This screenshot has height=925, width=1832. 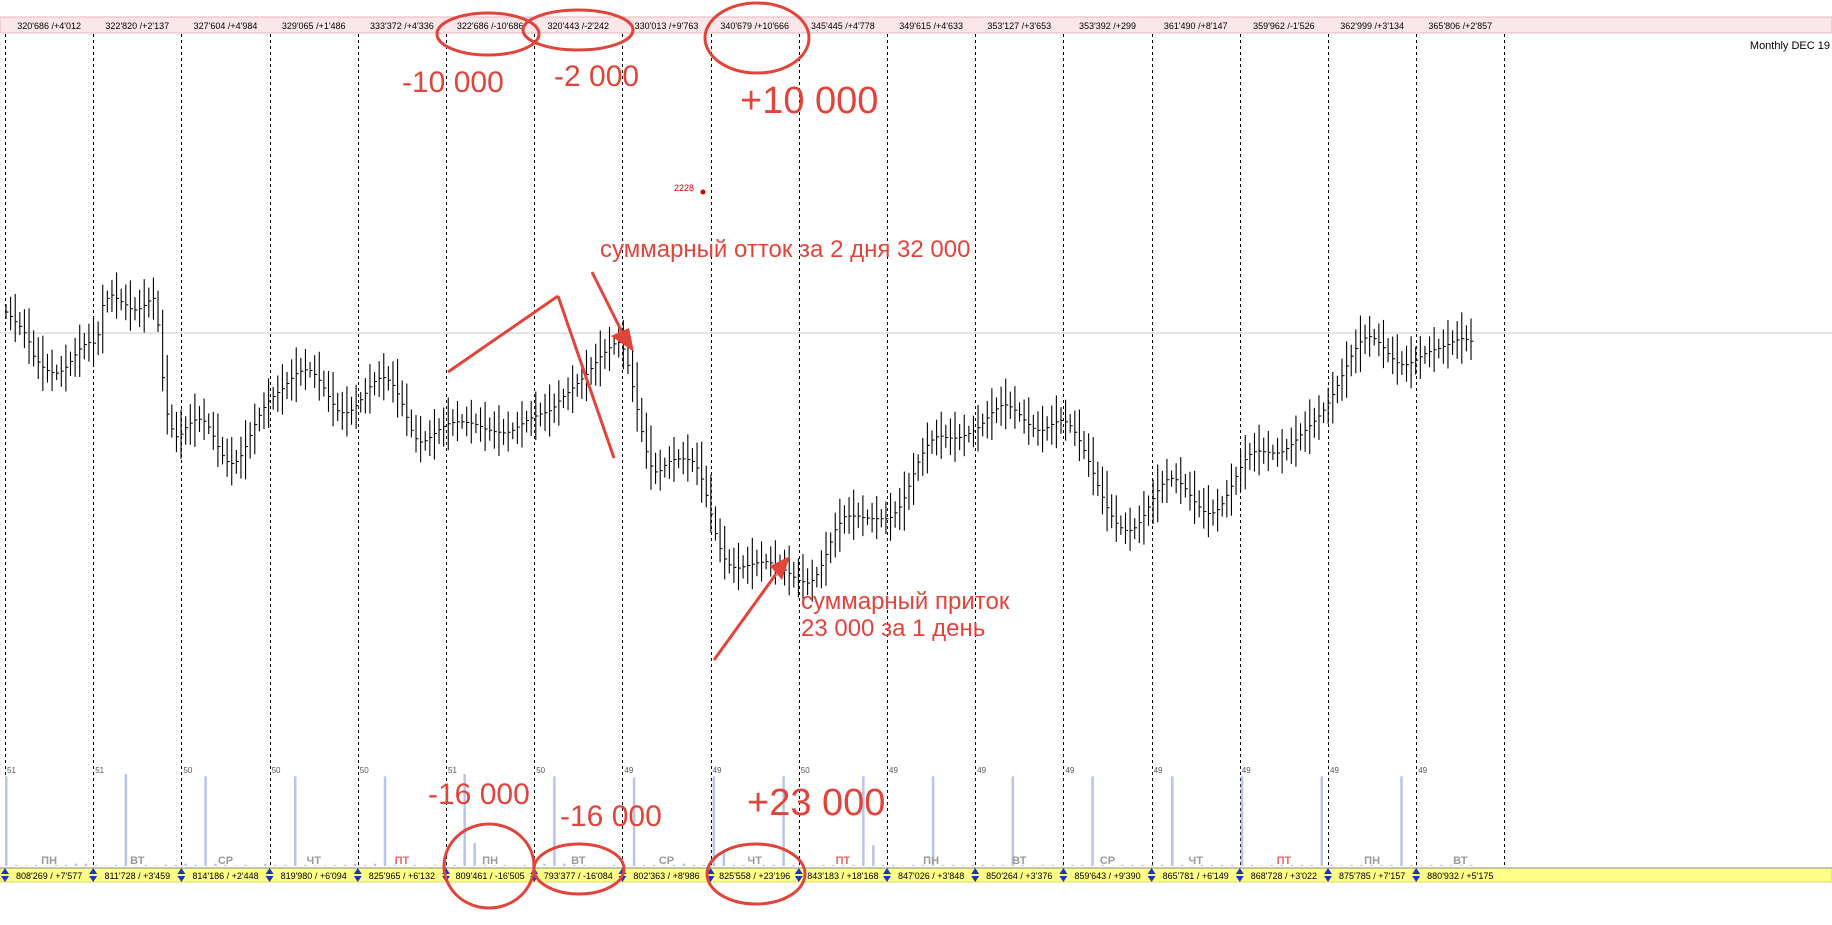 What do you see at coordinates (1284, 26) in the screenshot?
I see `top-ribbon-label: 359'962 /-1'526` at bounding box center [1284, 26].